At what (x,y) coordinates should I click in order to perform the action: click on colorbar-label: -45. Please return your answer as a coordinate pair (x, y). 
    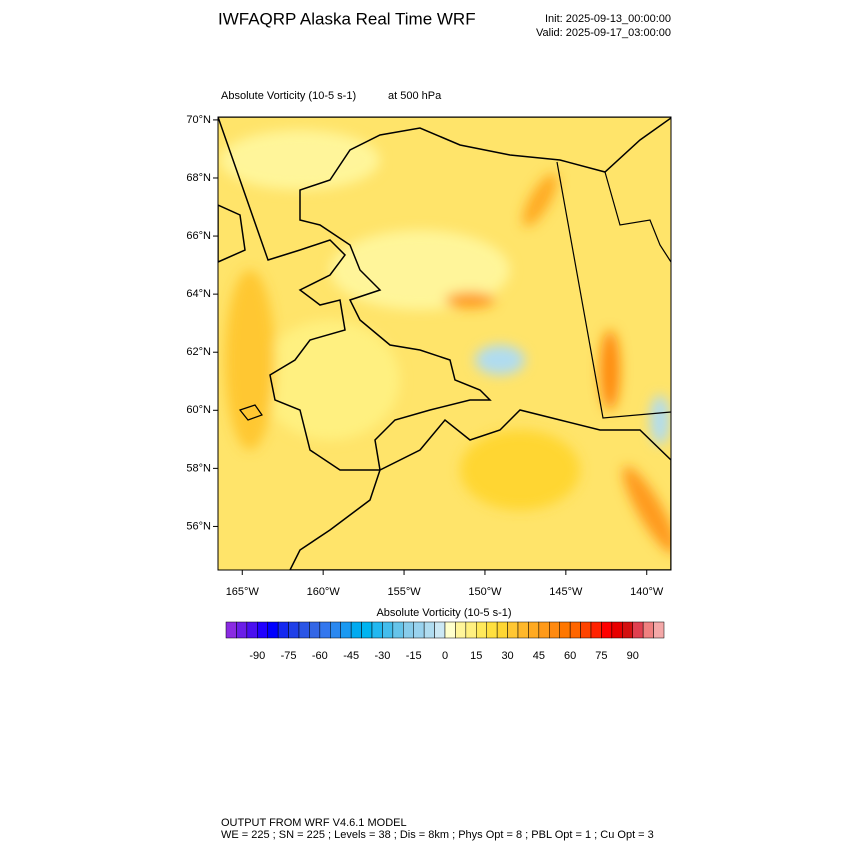
    Looking at the image, I should click on (351, 656).